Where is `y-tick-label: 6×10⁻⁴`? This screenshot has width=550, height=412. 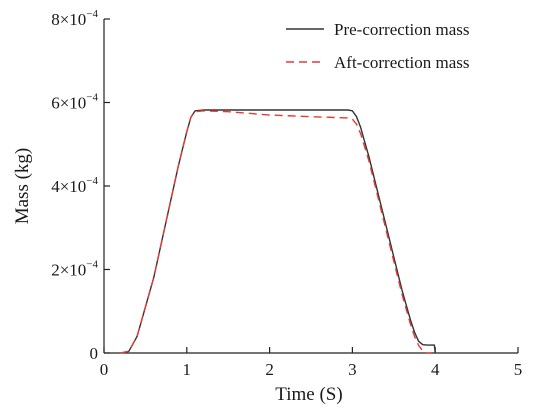 y-tick-label: 6×10⁻⁴ is located at coordinates (74, 102).